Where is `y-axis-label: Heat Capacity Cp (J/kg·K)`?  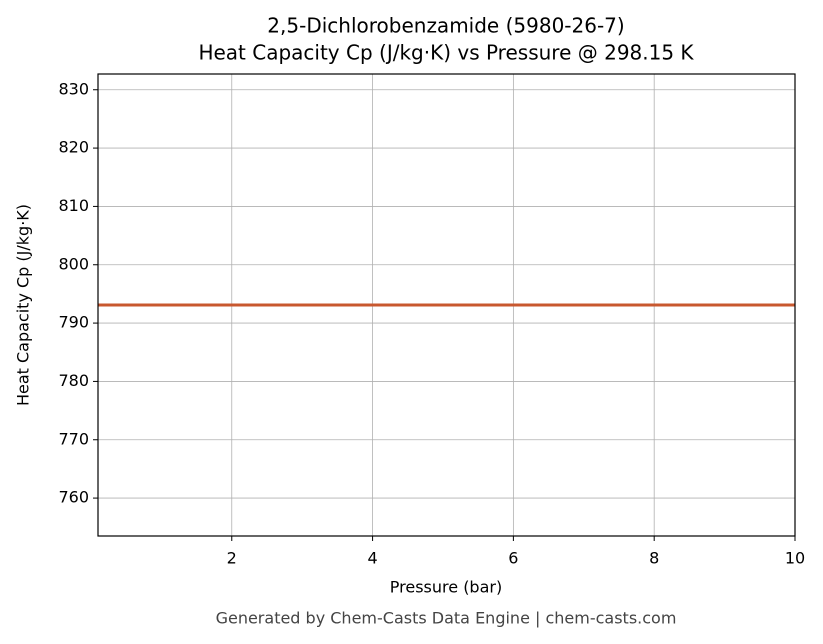
y-axis-label: Heat Capacity Cp (J/kg·K) is located at coordinates (23, 305).